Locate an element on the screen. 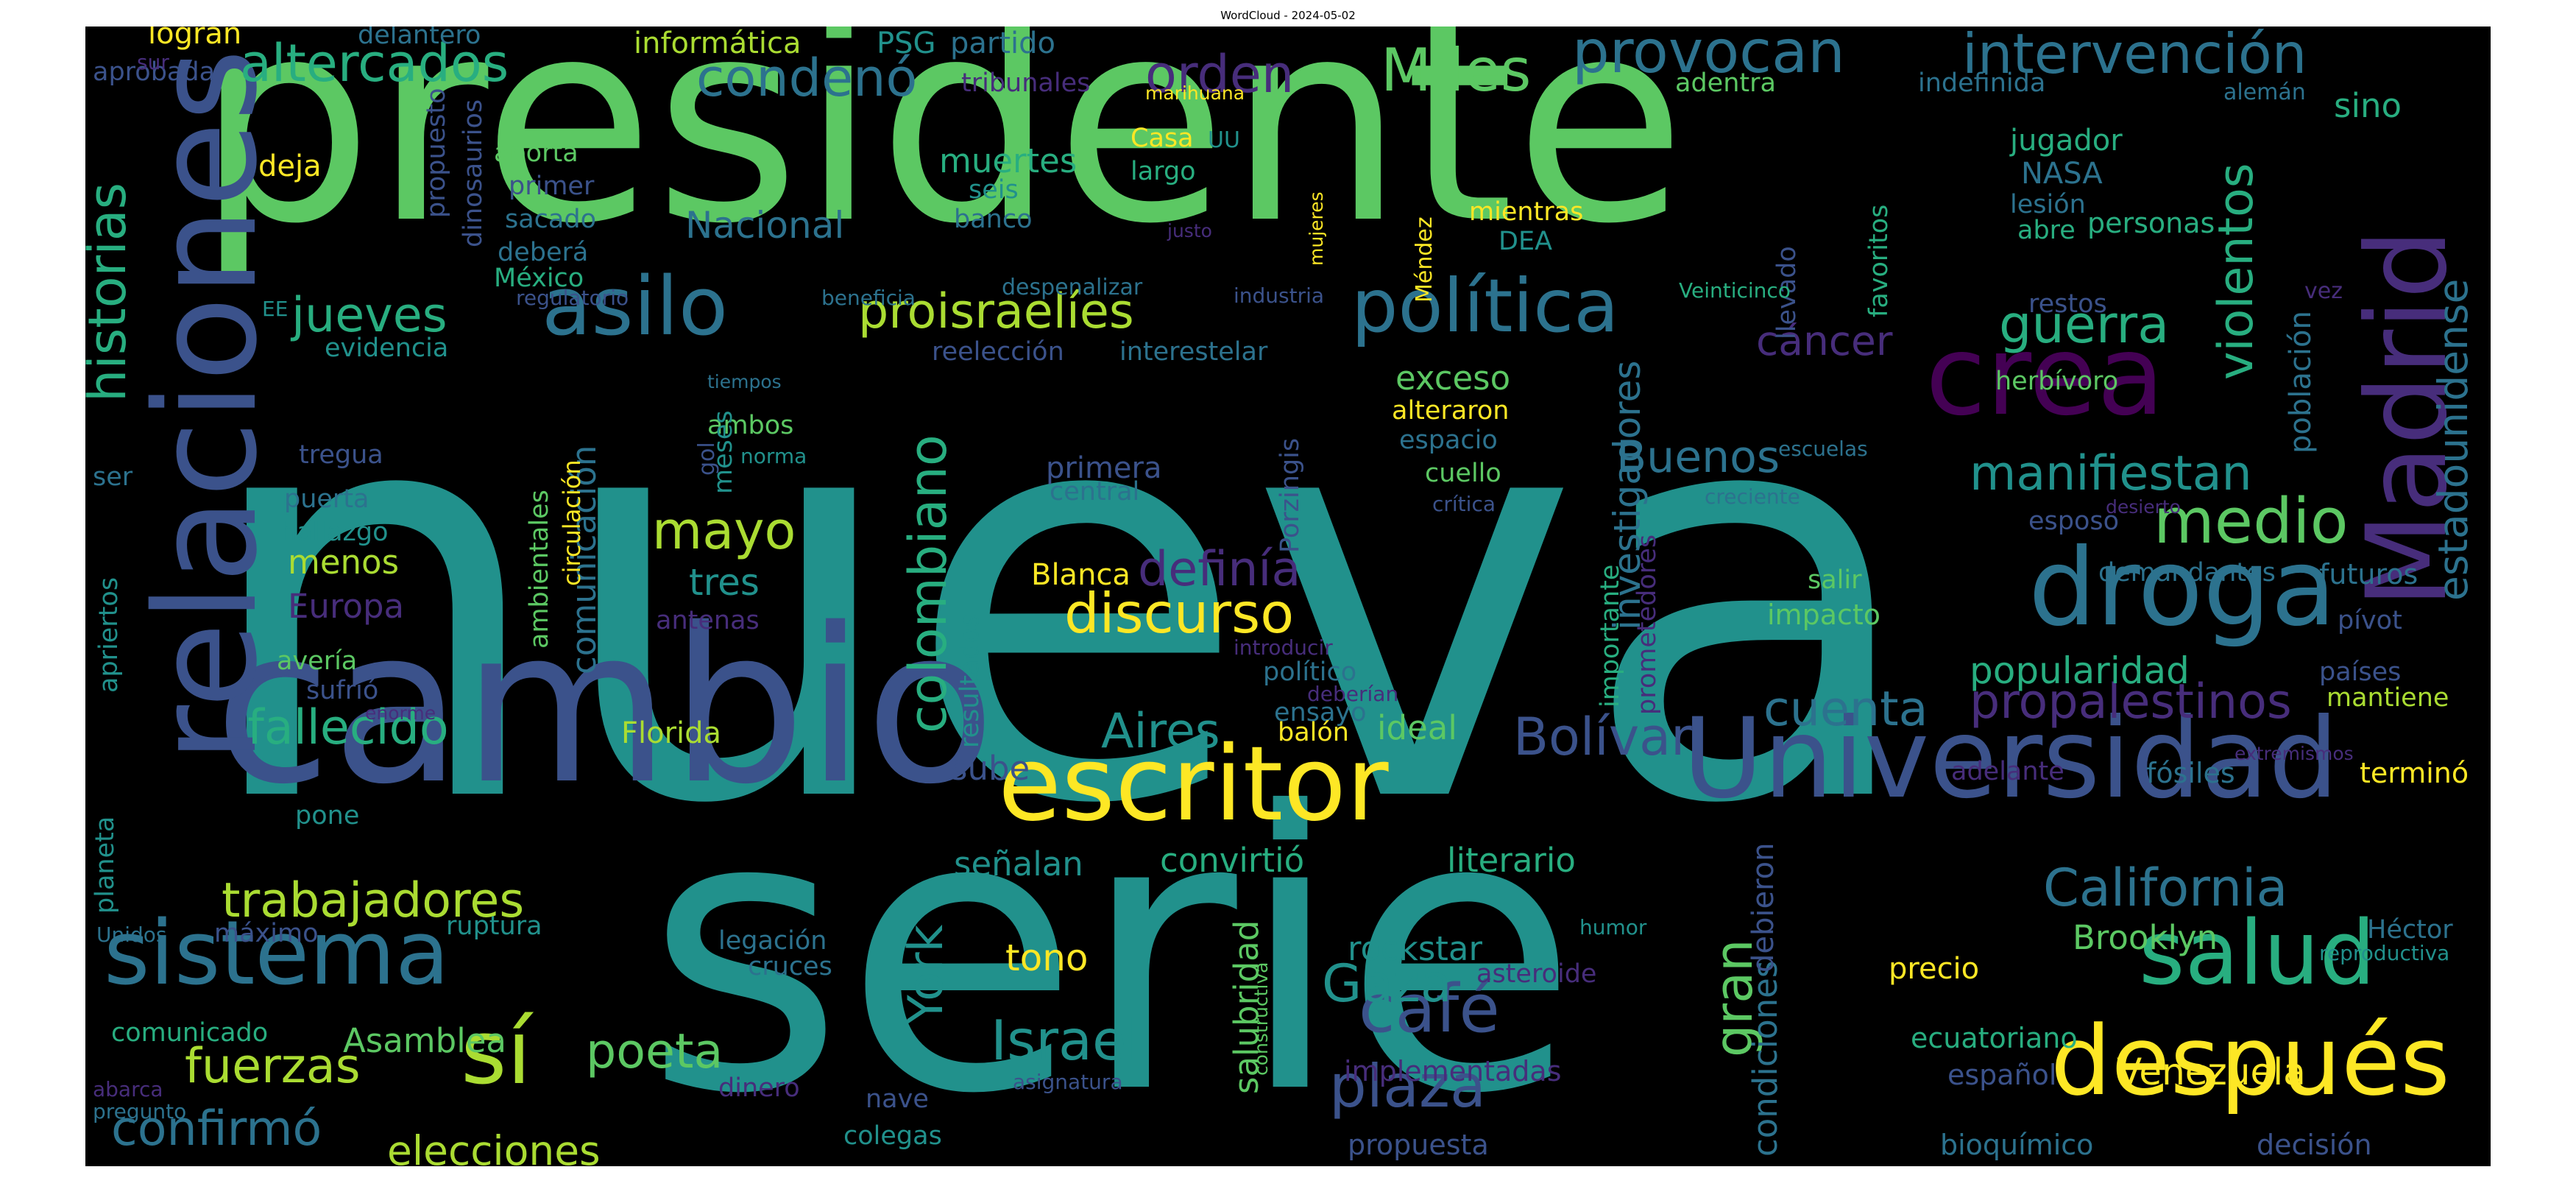  word-unidos: Unidos is located at coordinates (131, 935).